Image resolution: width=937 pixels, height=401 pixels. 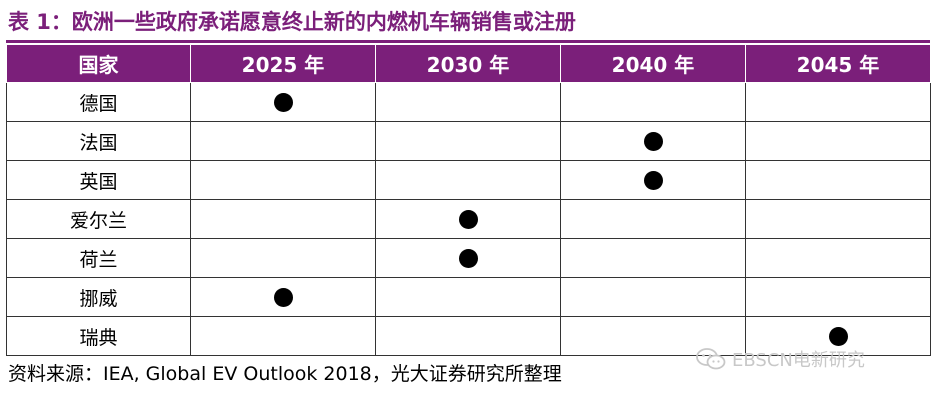 I want to click on table-row: 瑞典, so click(x=468, y=336).